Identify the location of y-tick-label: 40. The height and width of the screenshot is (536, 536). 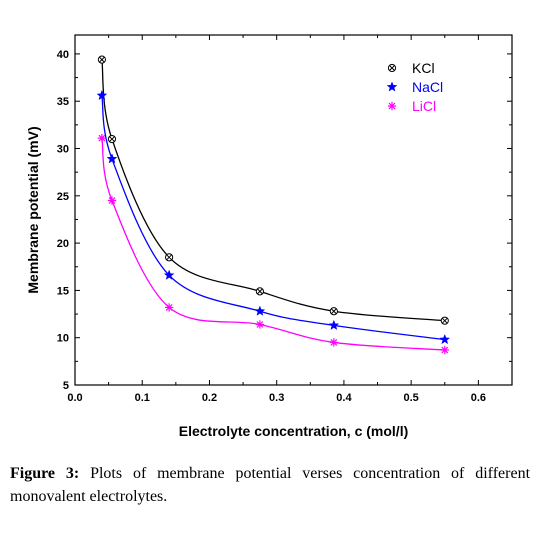
(63, 55).